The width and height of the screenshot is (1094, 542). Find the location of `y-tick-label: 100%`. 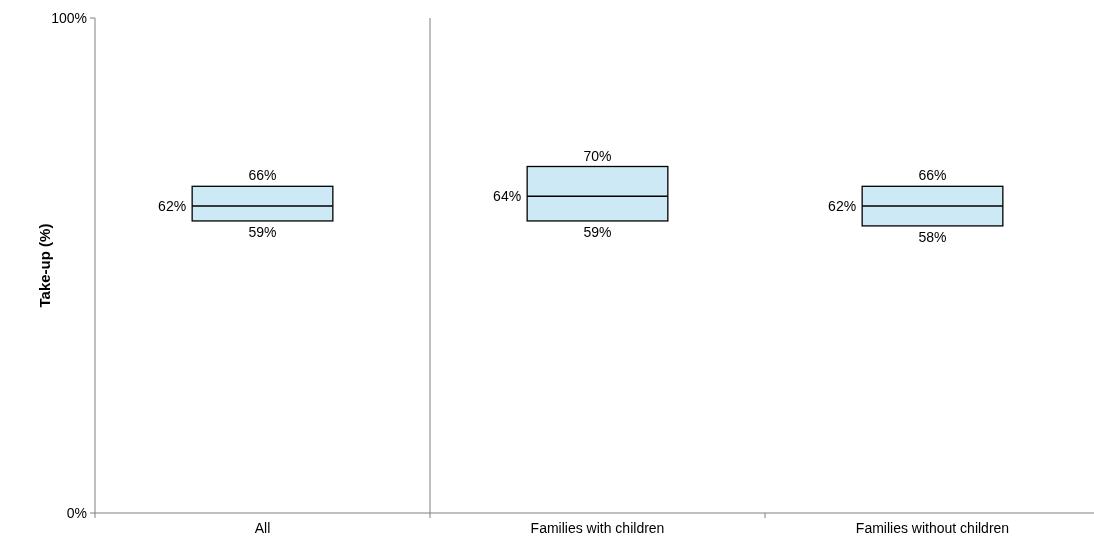

y-tick-label: 100% is located at coordinates (69, 17).